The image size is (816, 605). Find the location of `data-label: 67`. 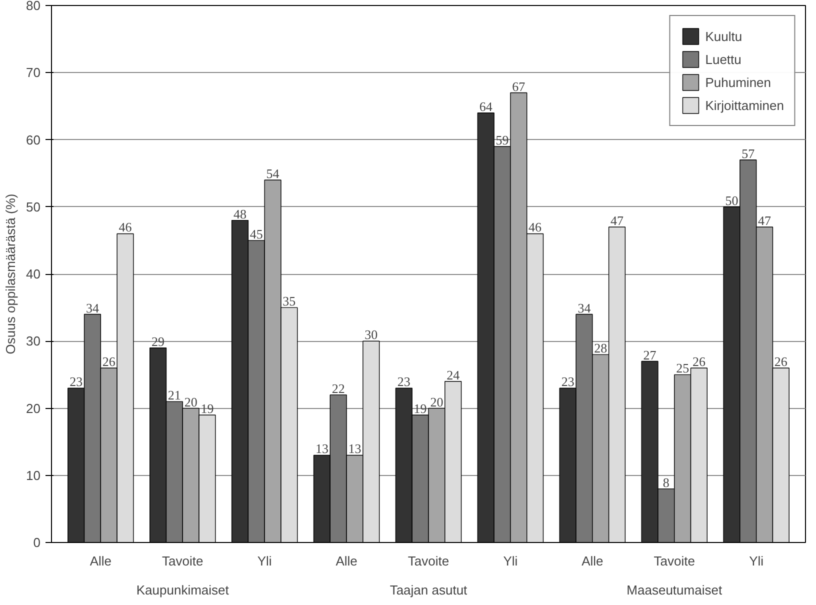

data-label: 67 is located at coordinates (519, 86).